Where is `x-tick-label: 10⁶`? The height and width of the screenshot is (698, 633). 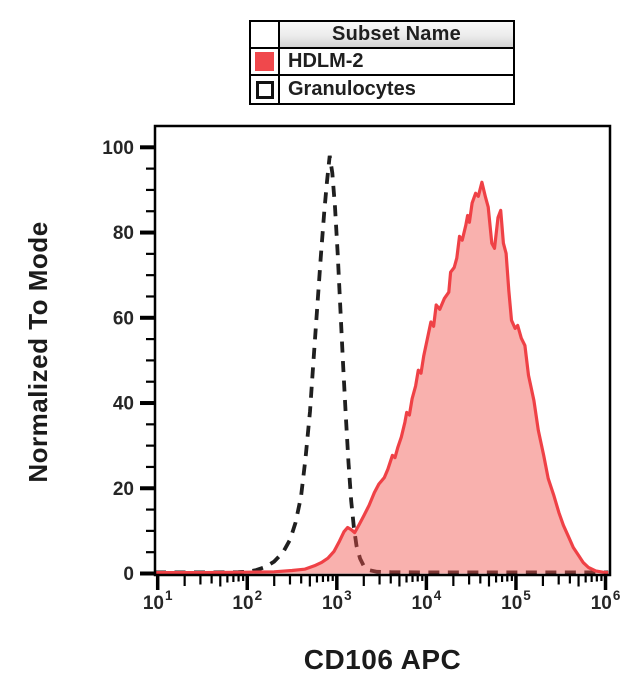 x-tick-label: 10⁶ is located at coordinates (606, 601).